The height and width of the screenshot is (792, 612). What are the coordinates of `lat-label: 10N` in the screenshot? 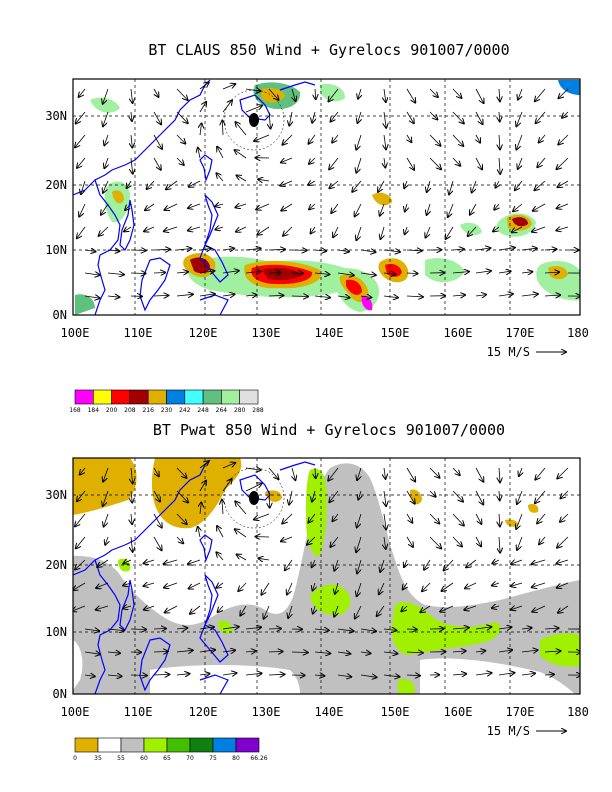 It's located at (56, 250).